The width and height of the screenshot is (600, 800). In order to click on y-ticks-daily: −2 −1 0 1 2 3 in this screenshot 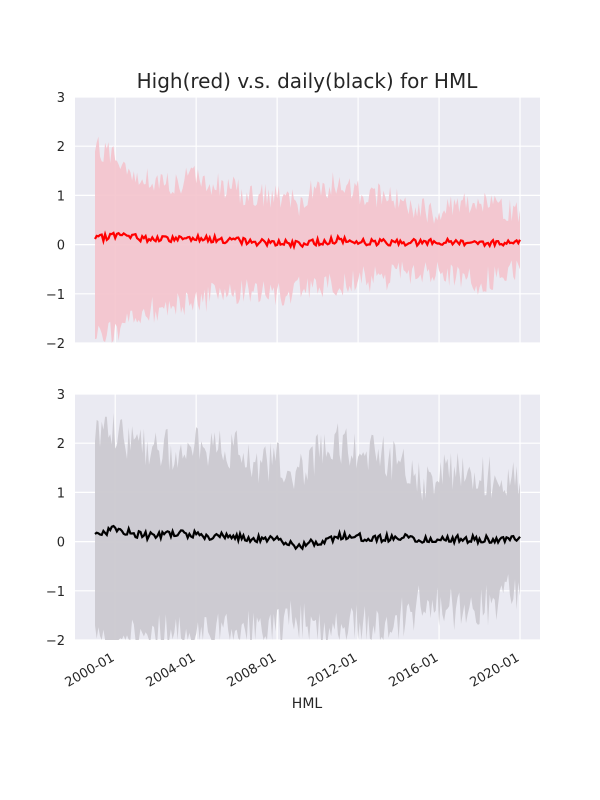, I will do `click(55, 518)`.